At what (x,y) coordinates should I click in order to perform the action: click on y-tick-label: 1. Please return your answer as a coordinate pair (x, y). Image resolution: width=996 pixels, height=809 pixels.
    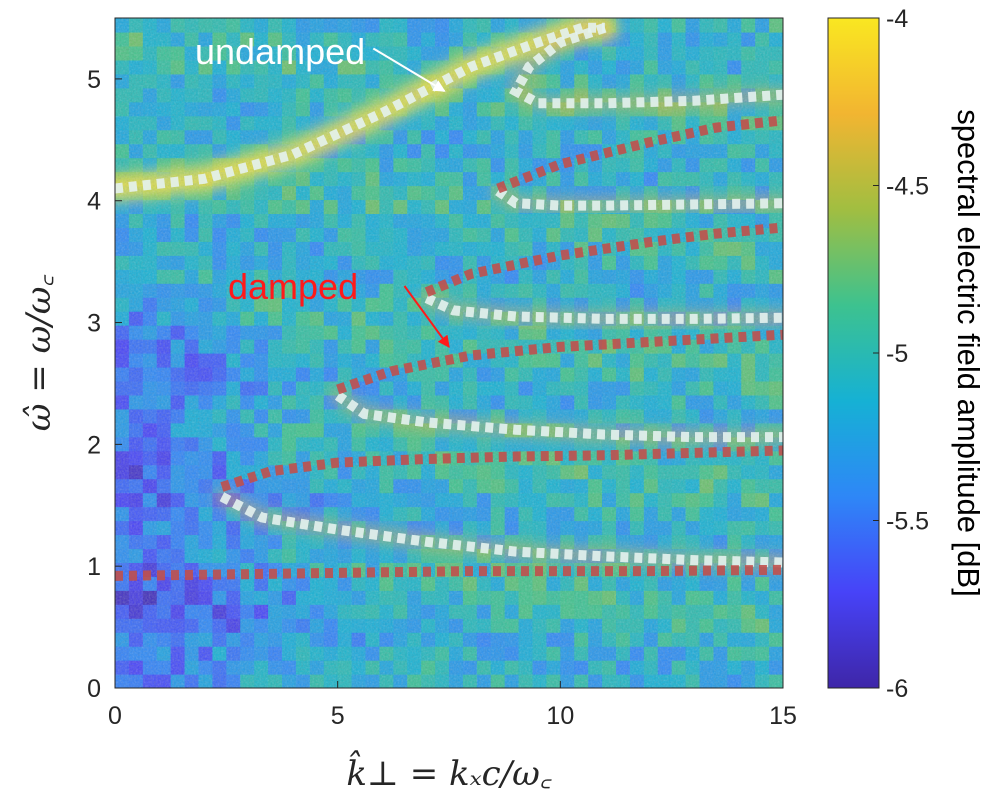
    Looking at the image, I should click on (94, 567).